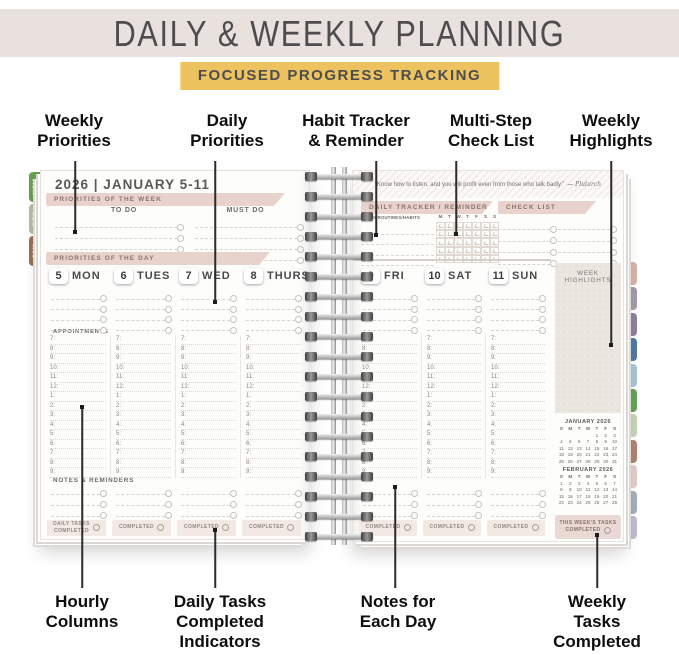 The height and width of the screenshot is (655, 679). What do you see at coordinates (570, 502) in the screenshot?
I see `calendar-date: 23` at bounding box center [570, 502].